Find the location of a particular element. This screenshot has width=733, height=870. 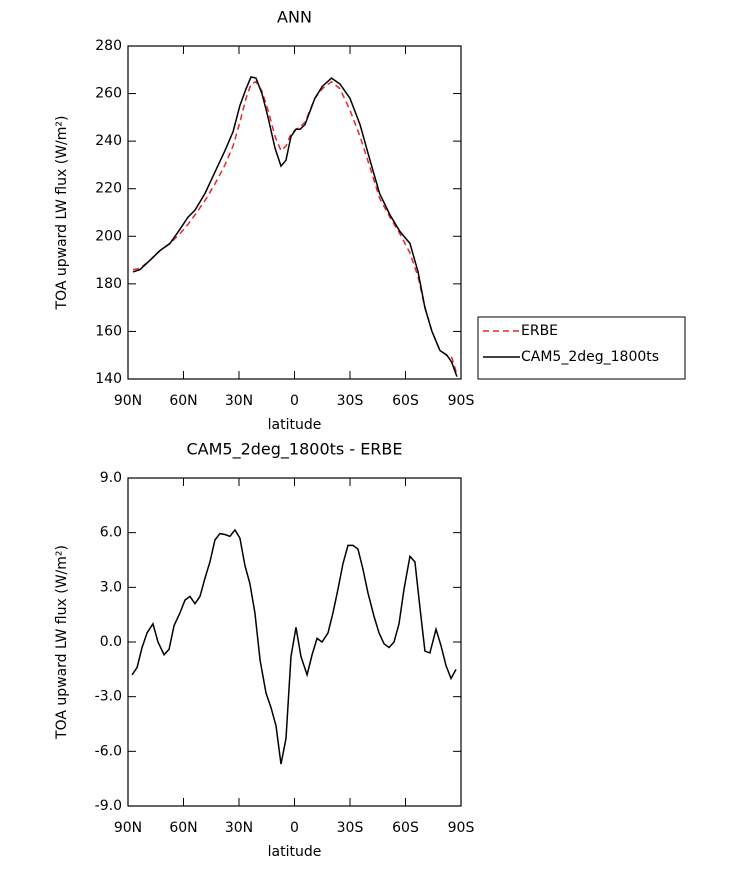

y-tick-label: 280 is located at coordinates (108, 46).